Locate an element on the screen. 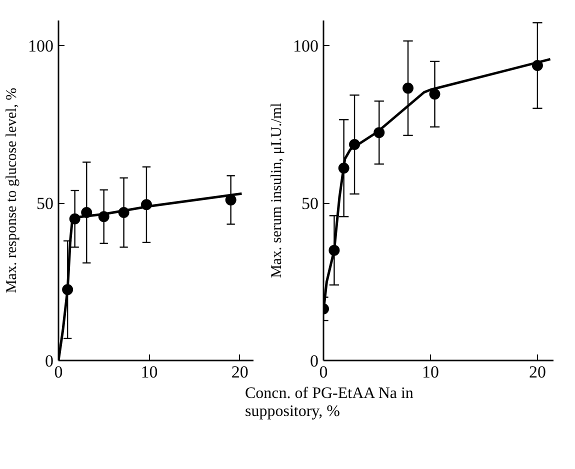  y-axis-title: Max. response to glucose level, % is located at coordinates (12, 191).